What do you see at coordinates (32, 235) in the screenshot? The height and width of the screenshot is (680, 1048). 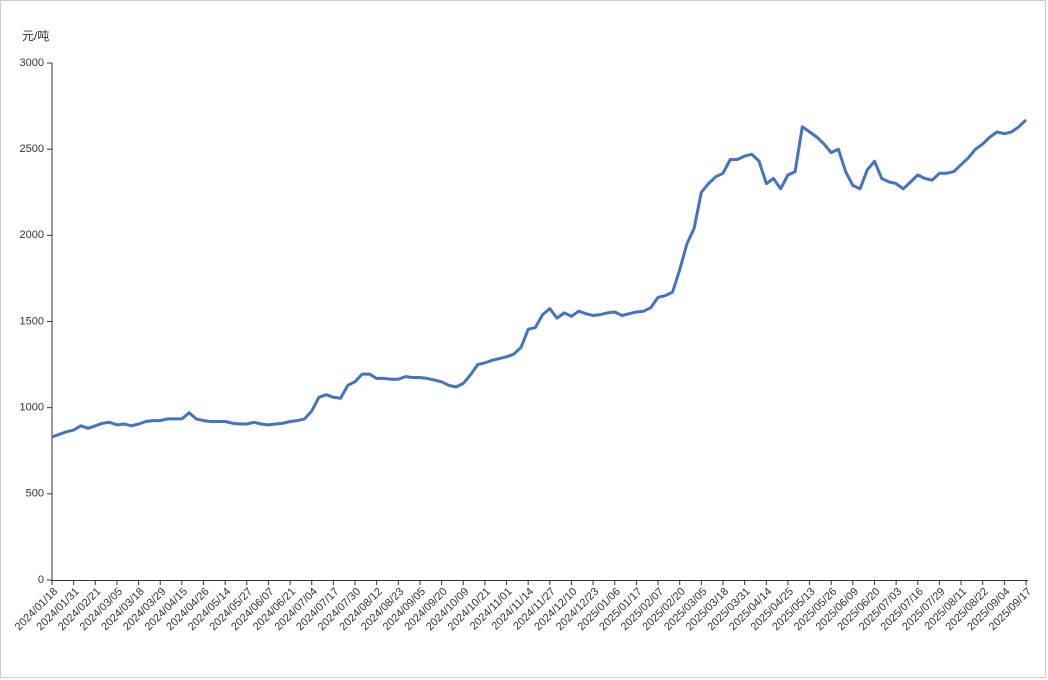 I see `y-tick-label: 2000` at bounding box center [32, 235].